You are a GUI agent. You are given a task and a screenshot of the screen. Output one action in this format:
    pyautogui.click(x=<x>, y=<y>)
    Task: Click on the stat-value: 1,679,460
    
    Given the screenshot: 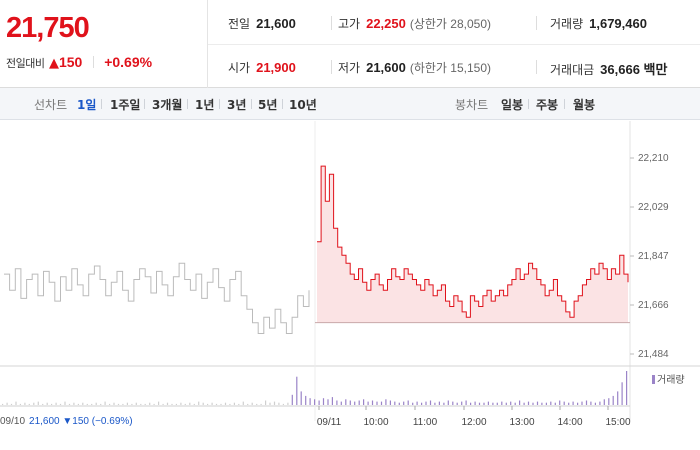 What is the action you would take?
    pyautogui.click(x=618, y=23)
    